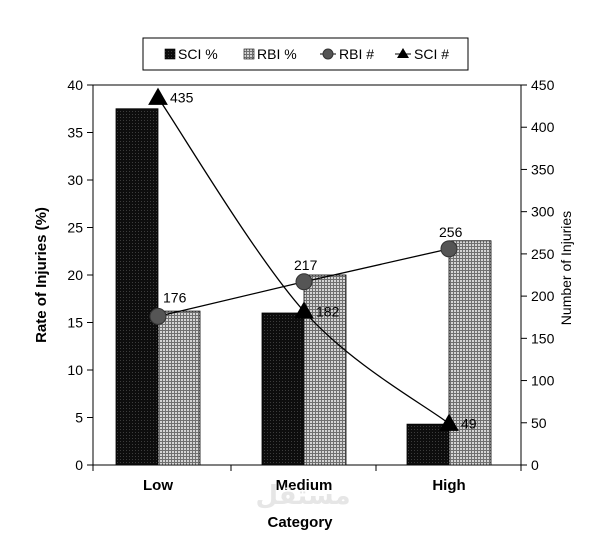  Describe the element at coordinates (543, 381) in the screenshot. I see `y2-tick-label: 100` at that location.